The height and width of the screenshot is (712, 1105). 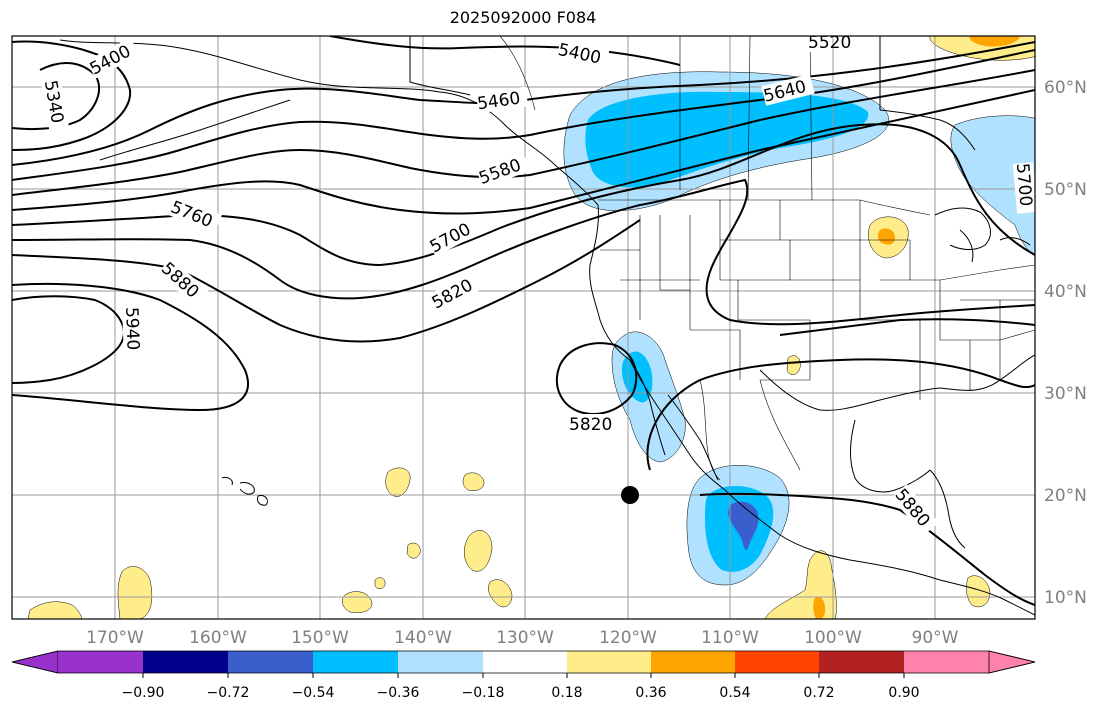 I want to click on contour-label: 5580, so click(x=499, y=172).